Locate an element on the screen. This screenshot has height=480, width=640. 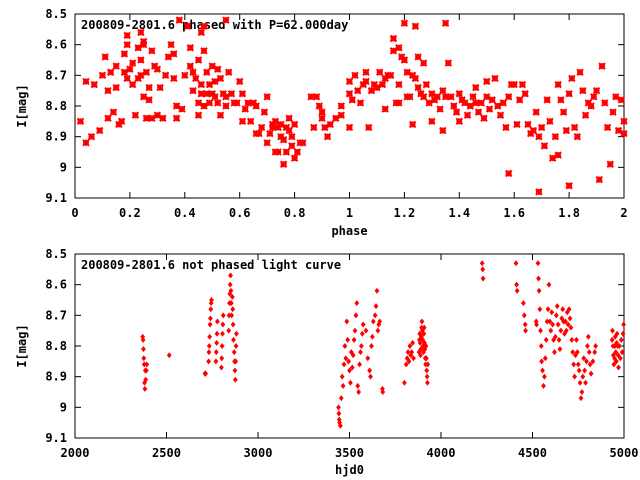
x-tick-label: 2500 is located at coordinates (166, 453).